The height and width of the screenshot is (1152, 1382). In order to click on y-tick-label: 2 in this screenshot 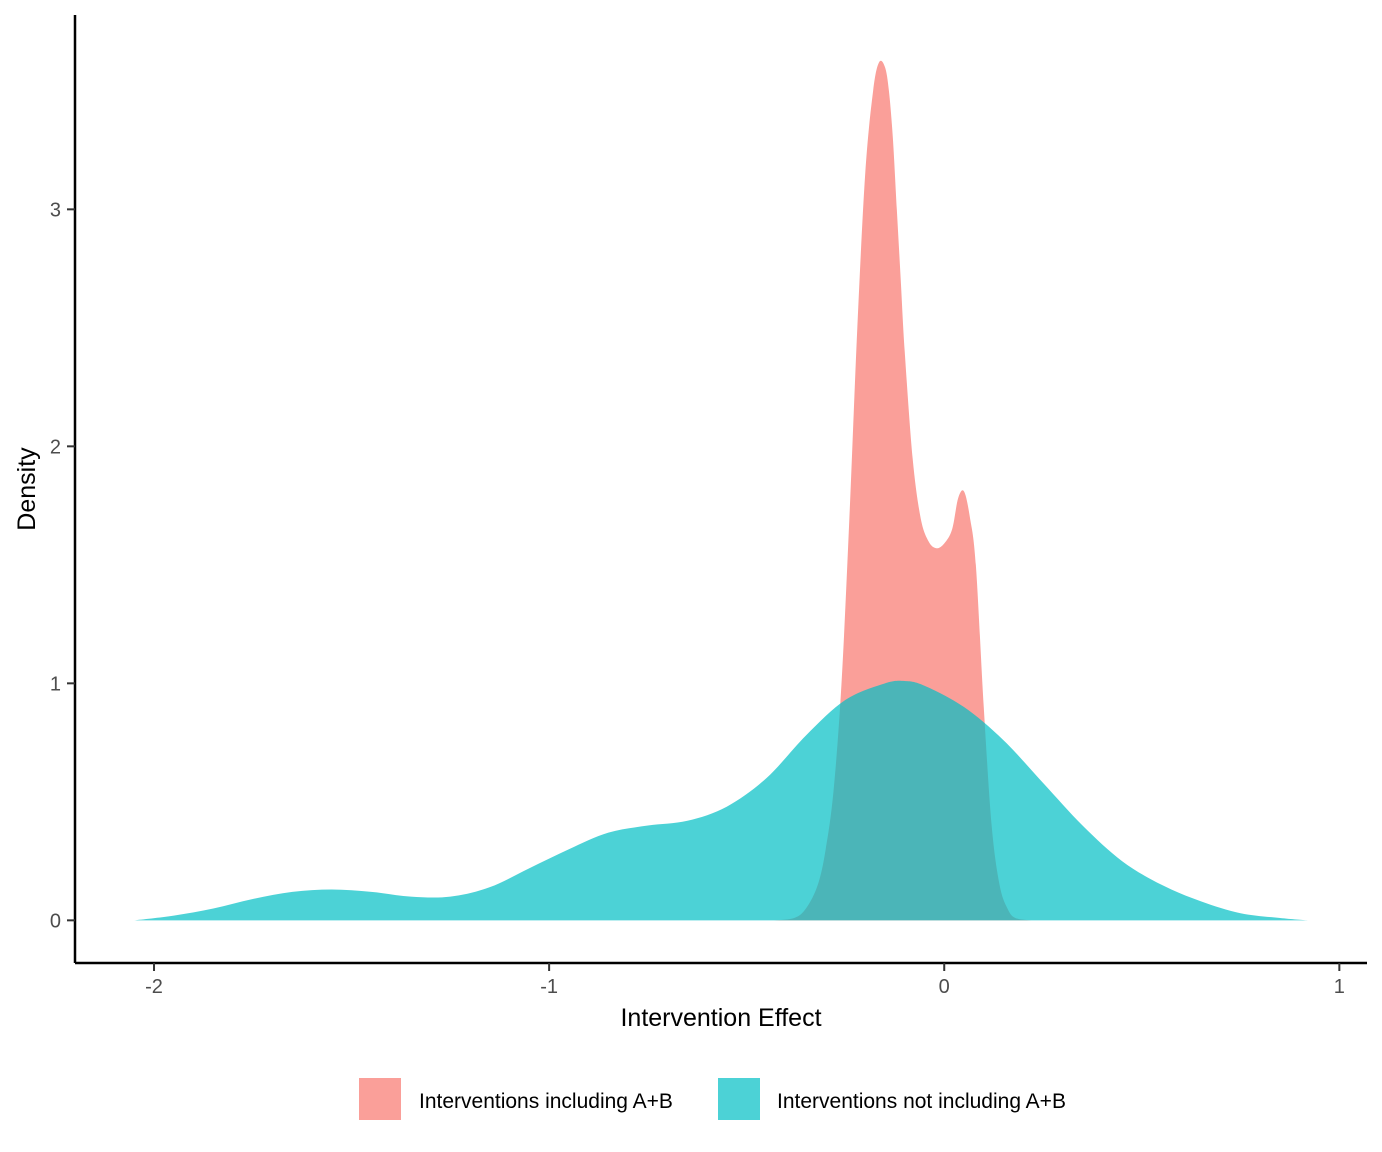, I will do `click(55, 447)`.